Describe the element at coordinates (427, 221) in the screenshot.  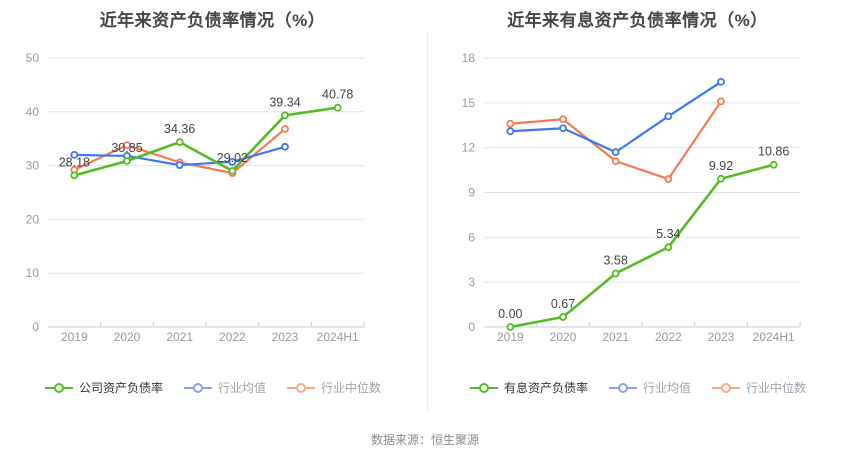
I see `panel-divider` at that location.